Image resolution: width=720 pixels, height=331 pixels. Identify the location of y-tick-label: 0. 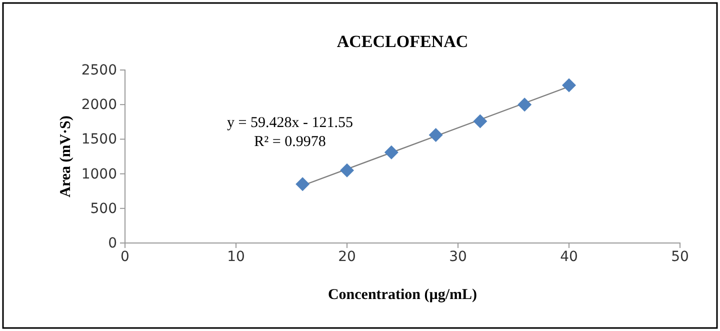
(112, 243).